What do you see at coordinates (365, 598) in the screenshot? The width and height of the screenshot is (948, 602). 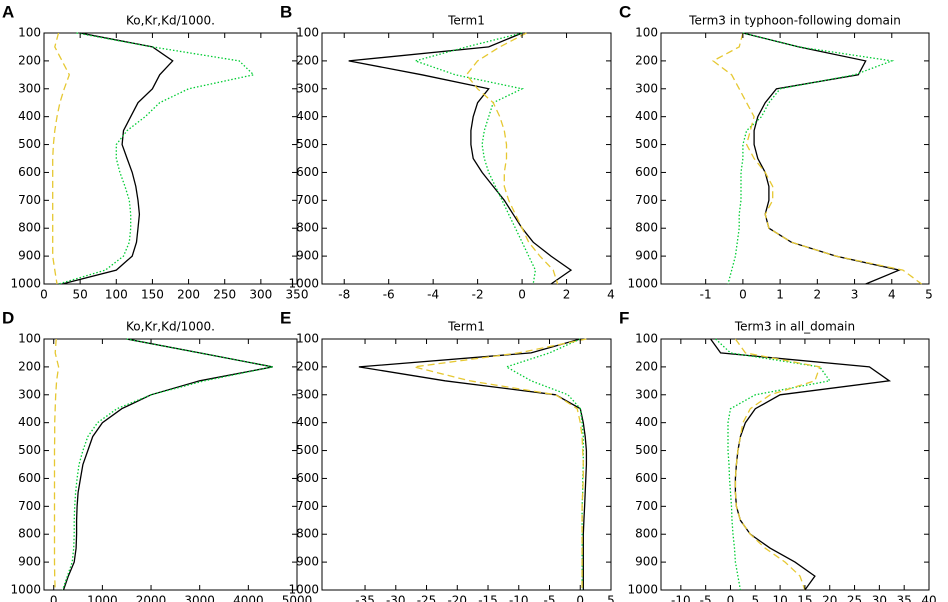 I see `x-tick-label: -35` at bounding box center [365, 598].